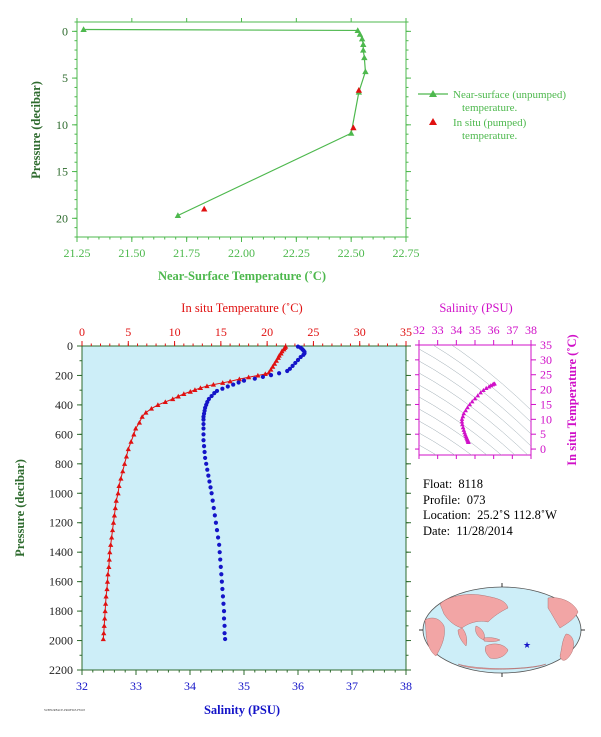 This screenshot has height=737, width=601. What do you see at coordinates (77, 253) in the screenshot?
I see `top-x-tick-label: 21.25` at bounding box center [77, 253].